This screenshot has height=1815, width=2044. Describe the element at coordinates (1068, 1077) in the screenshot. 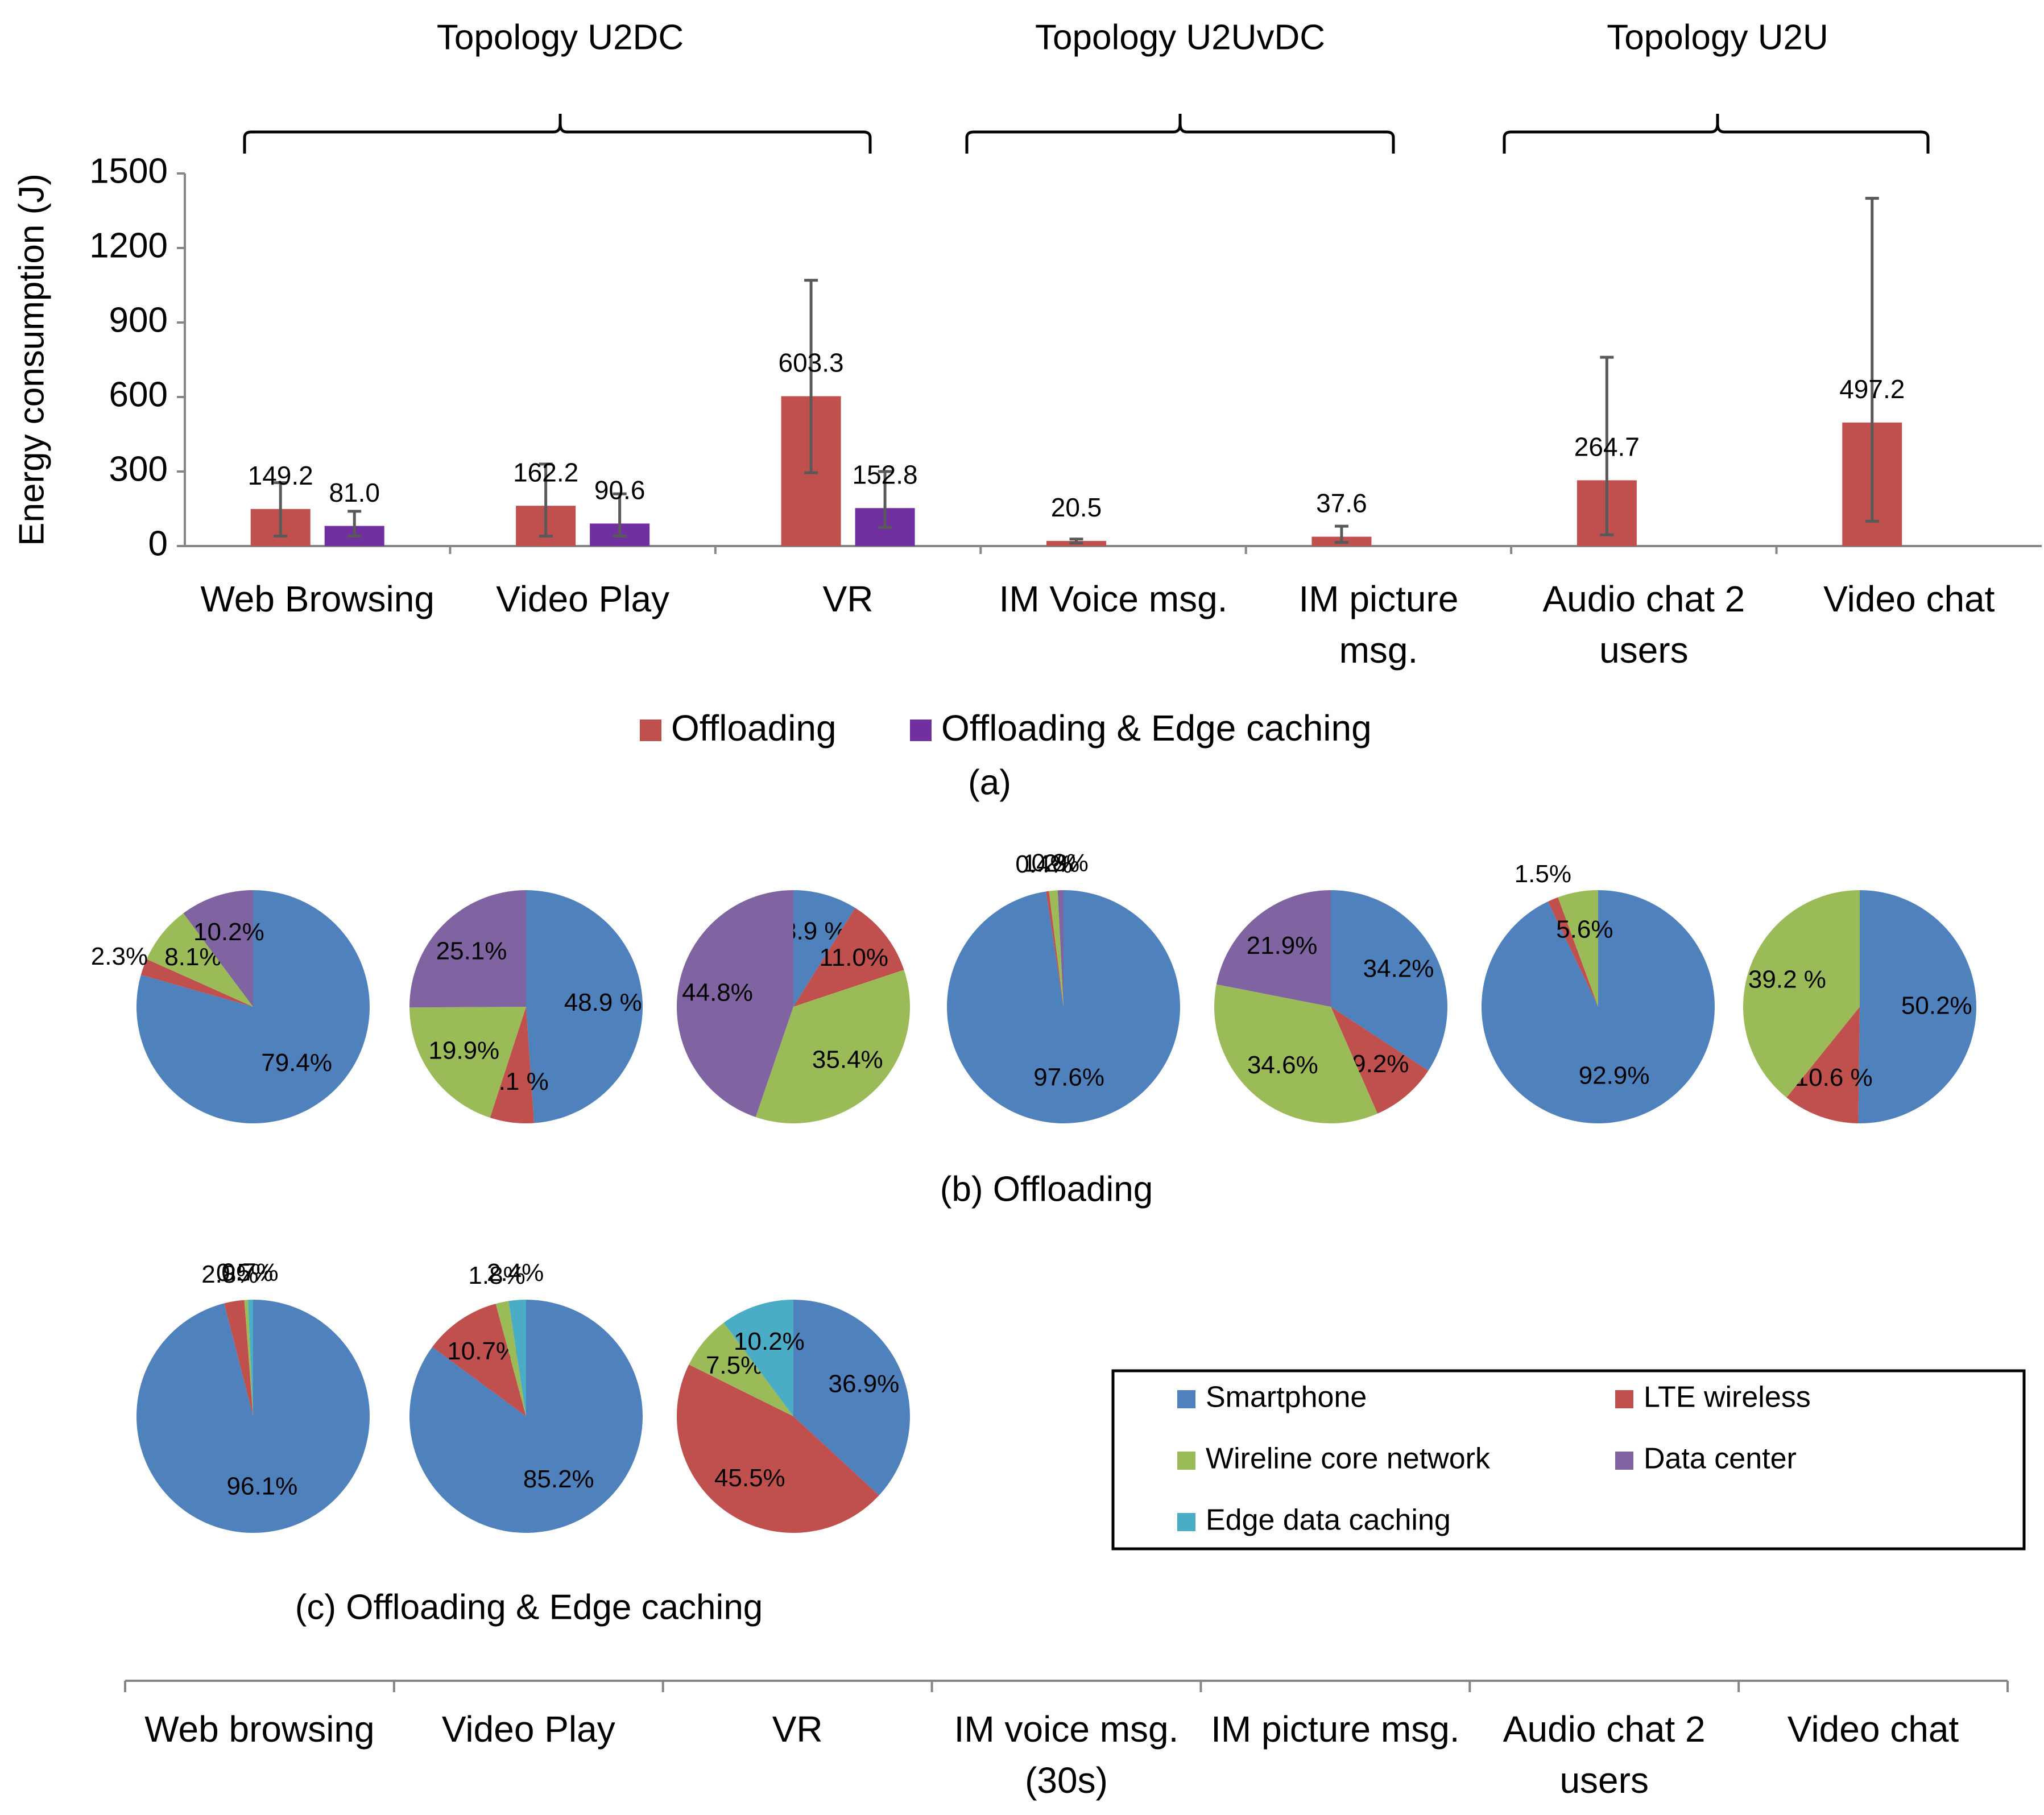

I see `pie-label: 97.6%` at that location.